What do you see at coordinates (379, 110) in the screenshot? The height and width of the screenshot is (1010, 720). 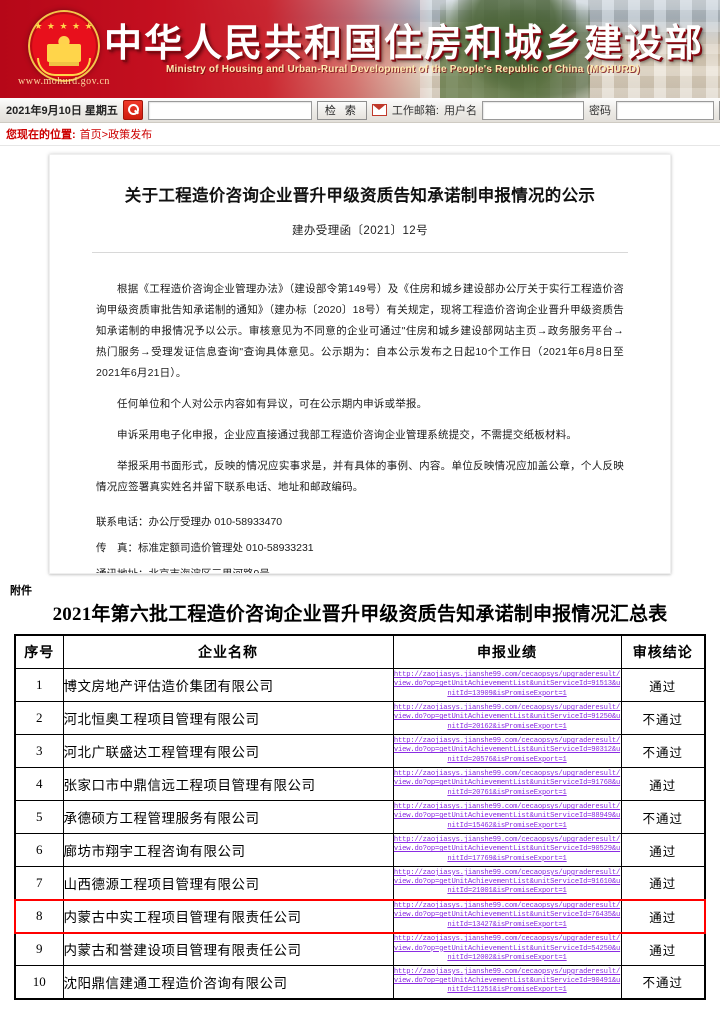 I see `mail-icon` at bounding box center [379, 110].